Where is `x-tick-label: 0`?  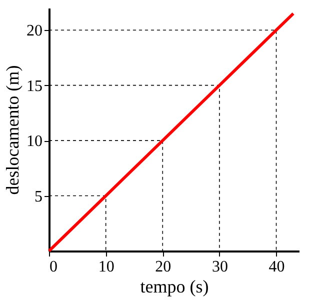 x-tick-label: 0 is located at coordinates (54, 267).